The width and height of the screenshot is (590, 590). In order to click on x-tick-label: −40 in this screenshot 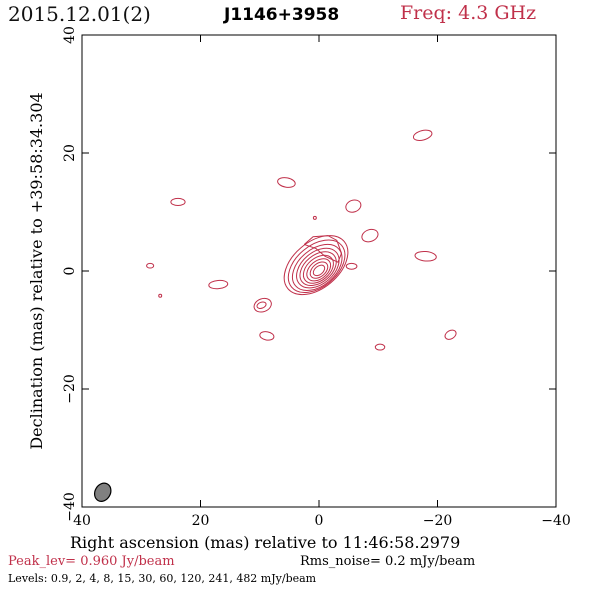, I will do `click(556, 521)`.